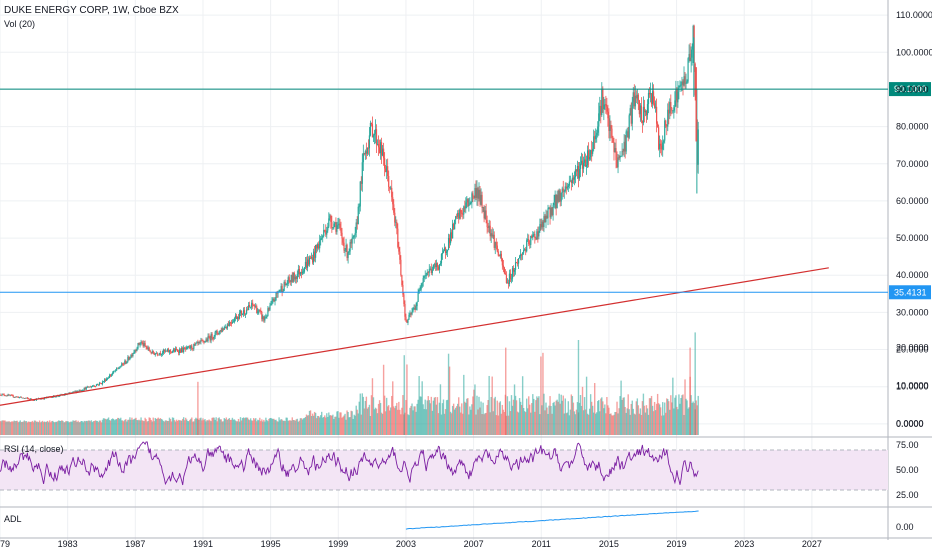  I want to click on volume-tick-label: 10.0000, so click(912, 386).